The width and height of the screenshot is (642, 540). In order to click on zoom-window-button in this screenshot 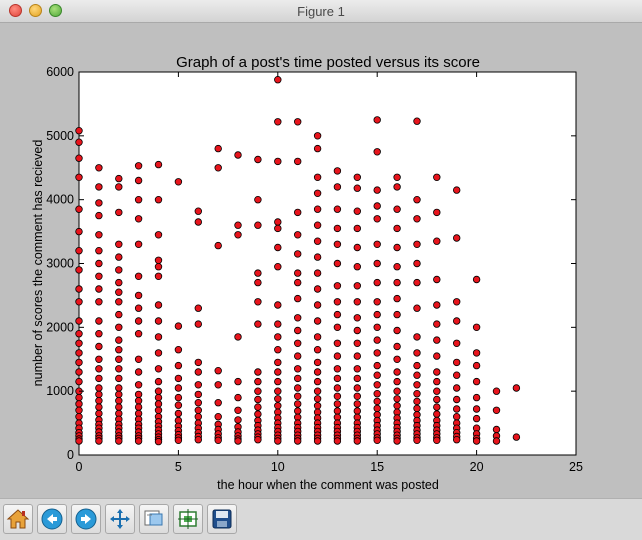, I will do `click(55, 10)`.